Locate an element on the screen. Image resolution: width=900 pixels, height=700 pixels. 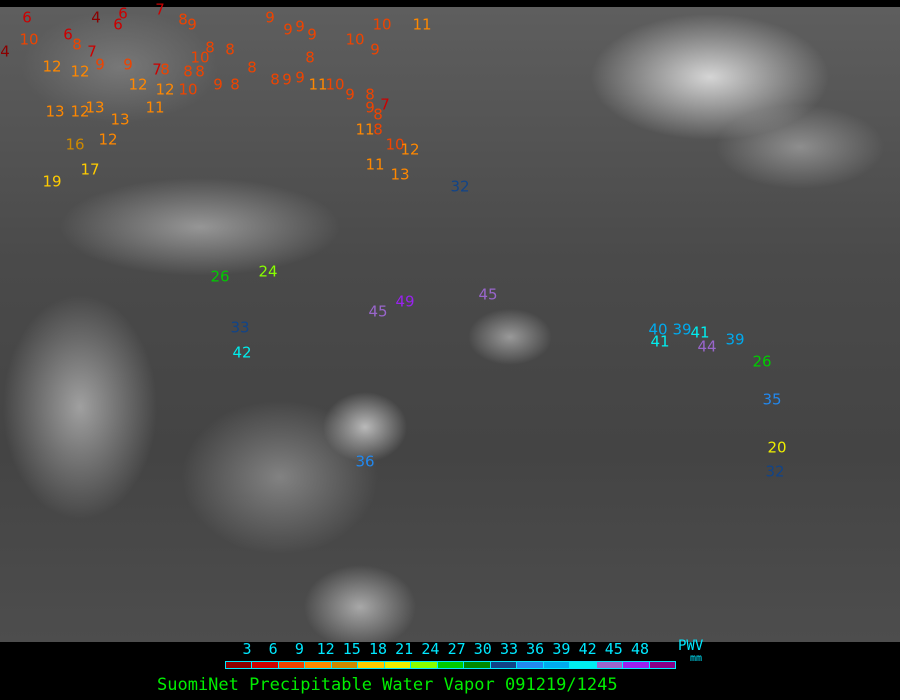
state-borders is located at coordinates (112, 42).